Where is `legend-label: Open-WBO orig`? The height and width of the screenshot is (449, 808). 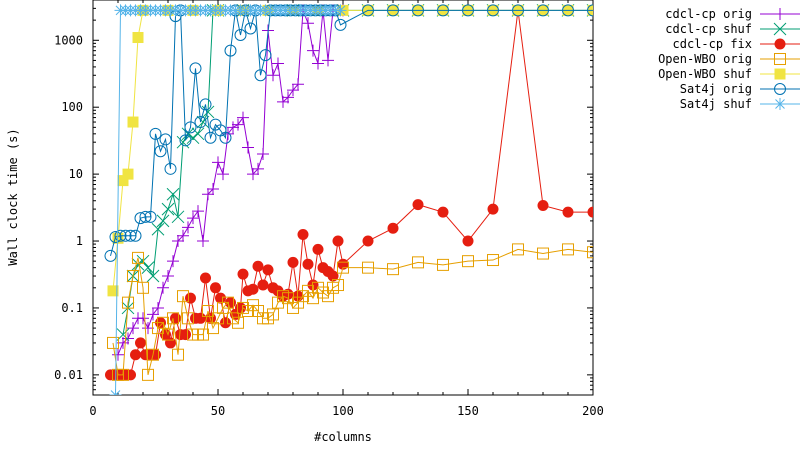 legend-label: Open-WBO orig is located at coordinates (705, 59).